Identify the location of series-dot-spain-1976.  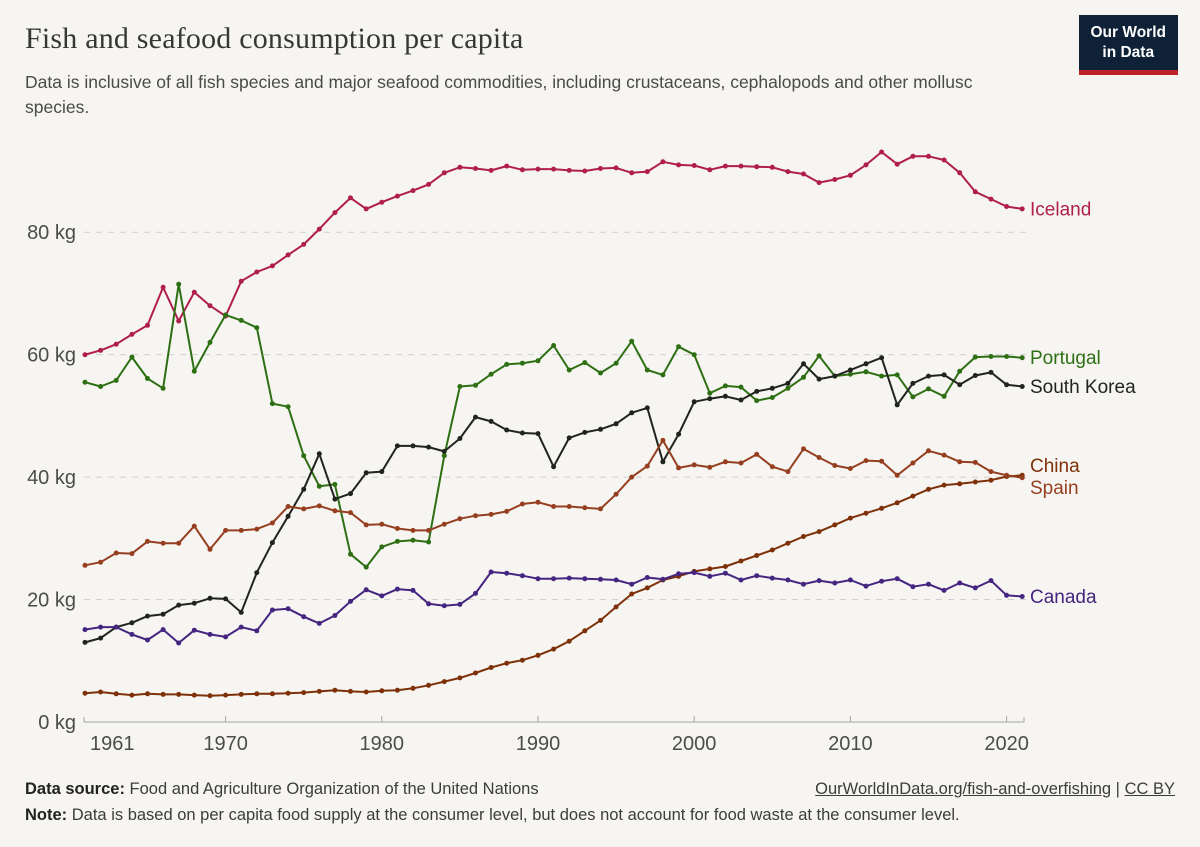
(319, 506).